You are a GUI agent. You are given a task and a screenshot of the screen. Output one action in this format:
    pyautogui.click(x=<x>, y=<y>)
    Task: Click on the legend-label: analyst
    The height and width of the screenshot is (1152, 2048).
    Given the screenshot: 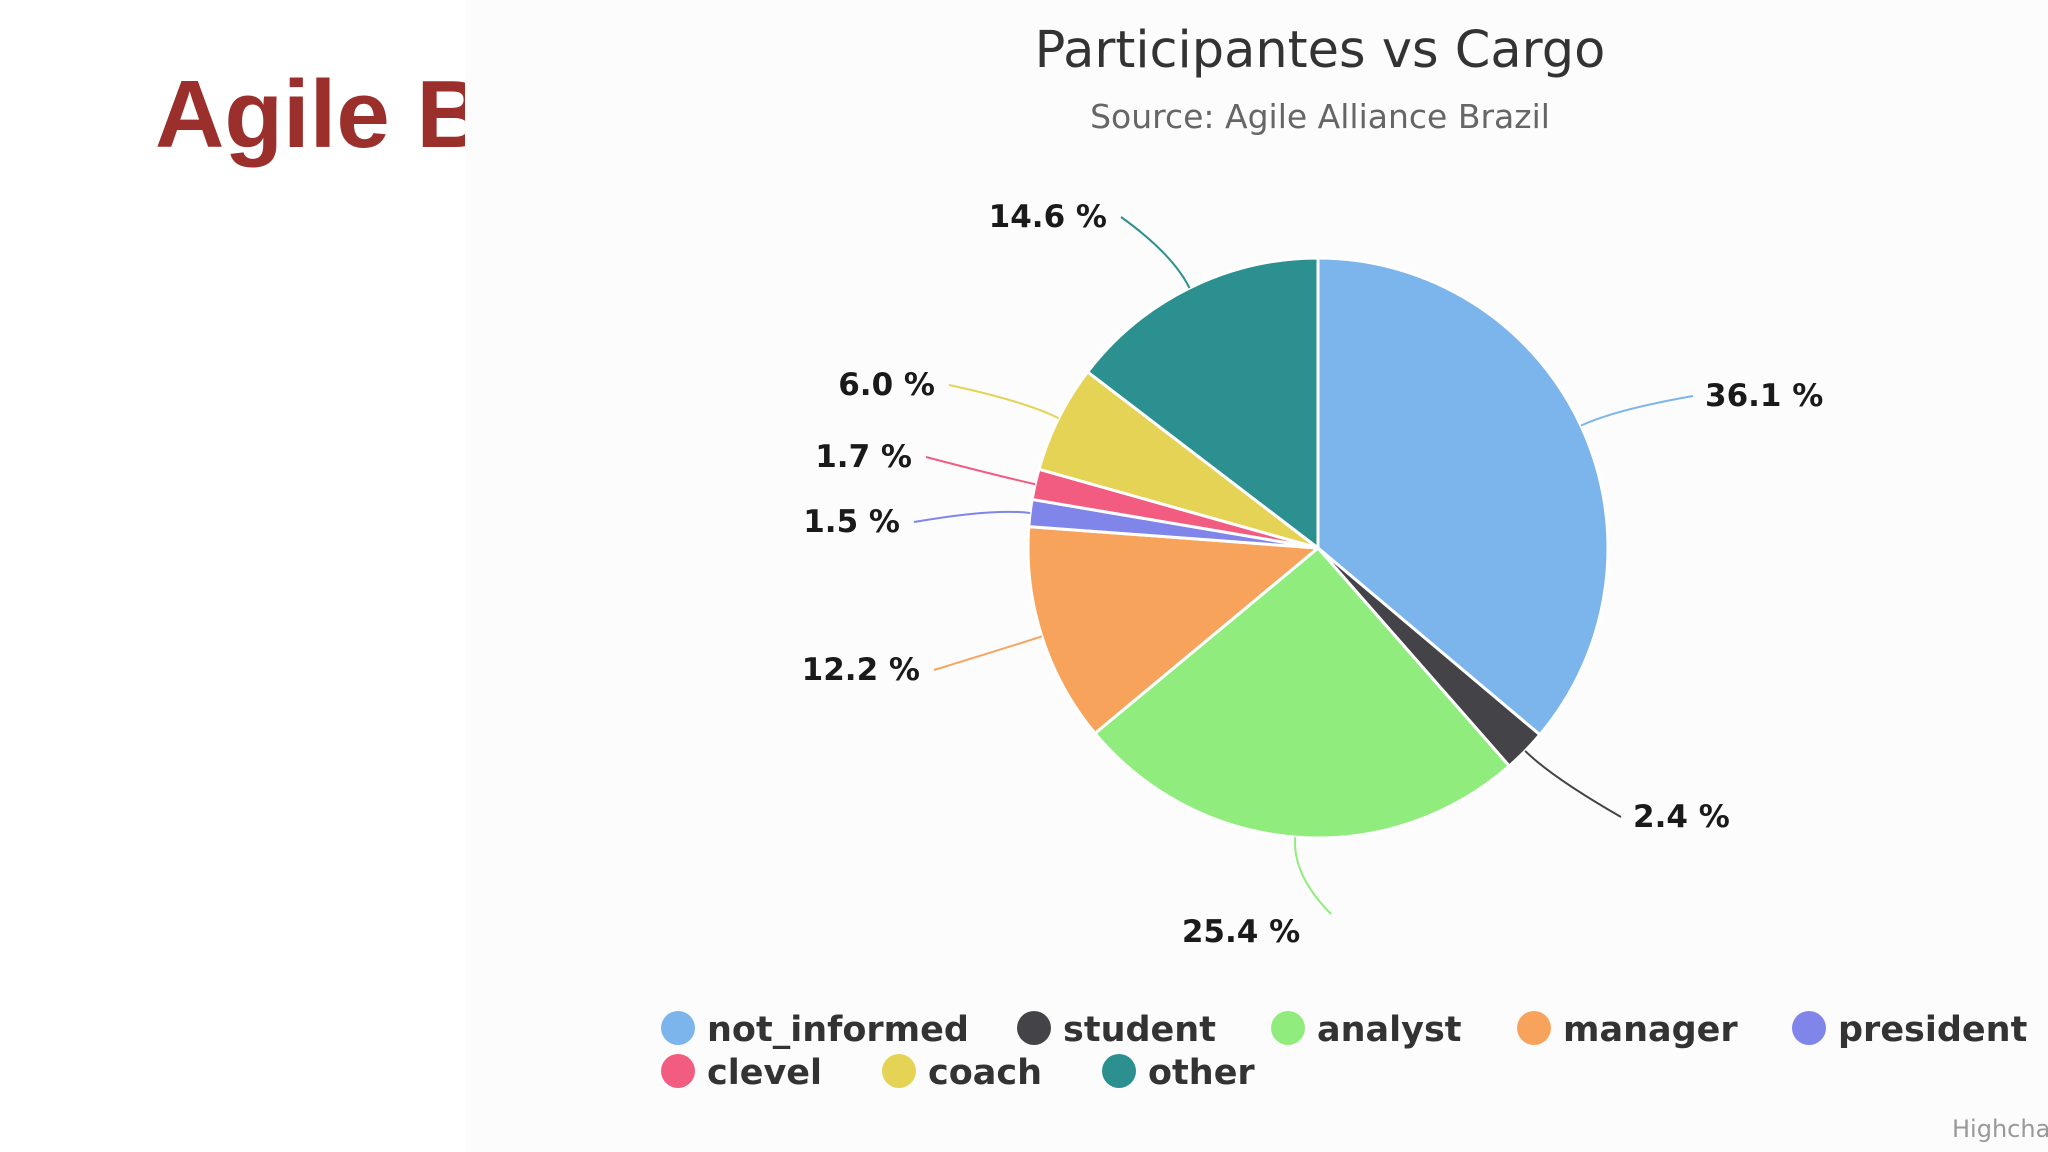 What is the action you would take?
    pyautogui.click(x=1389, y=1030)
    